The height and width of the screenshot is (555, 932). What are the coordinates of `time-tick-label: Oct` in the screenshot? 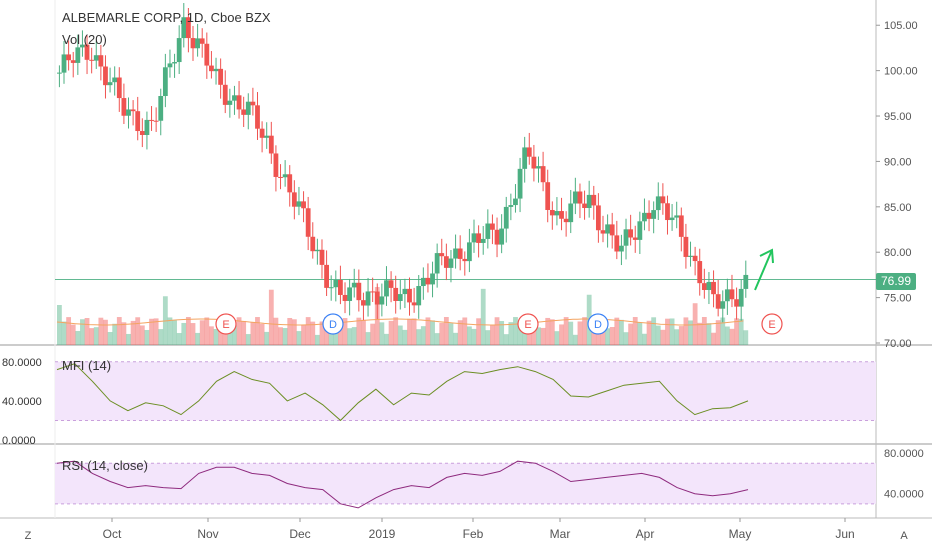 It's located at (112, 534).